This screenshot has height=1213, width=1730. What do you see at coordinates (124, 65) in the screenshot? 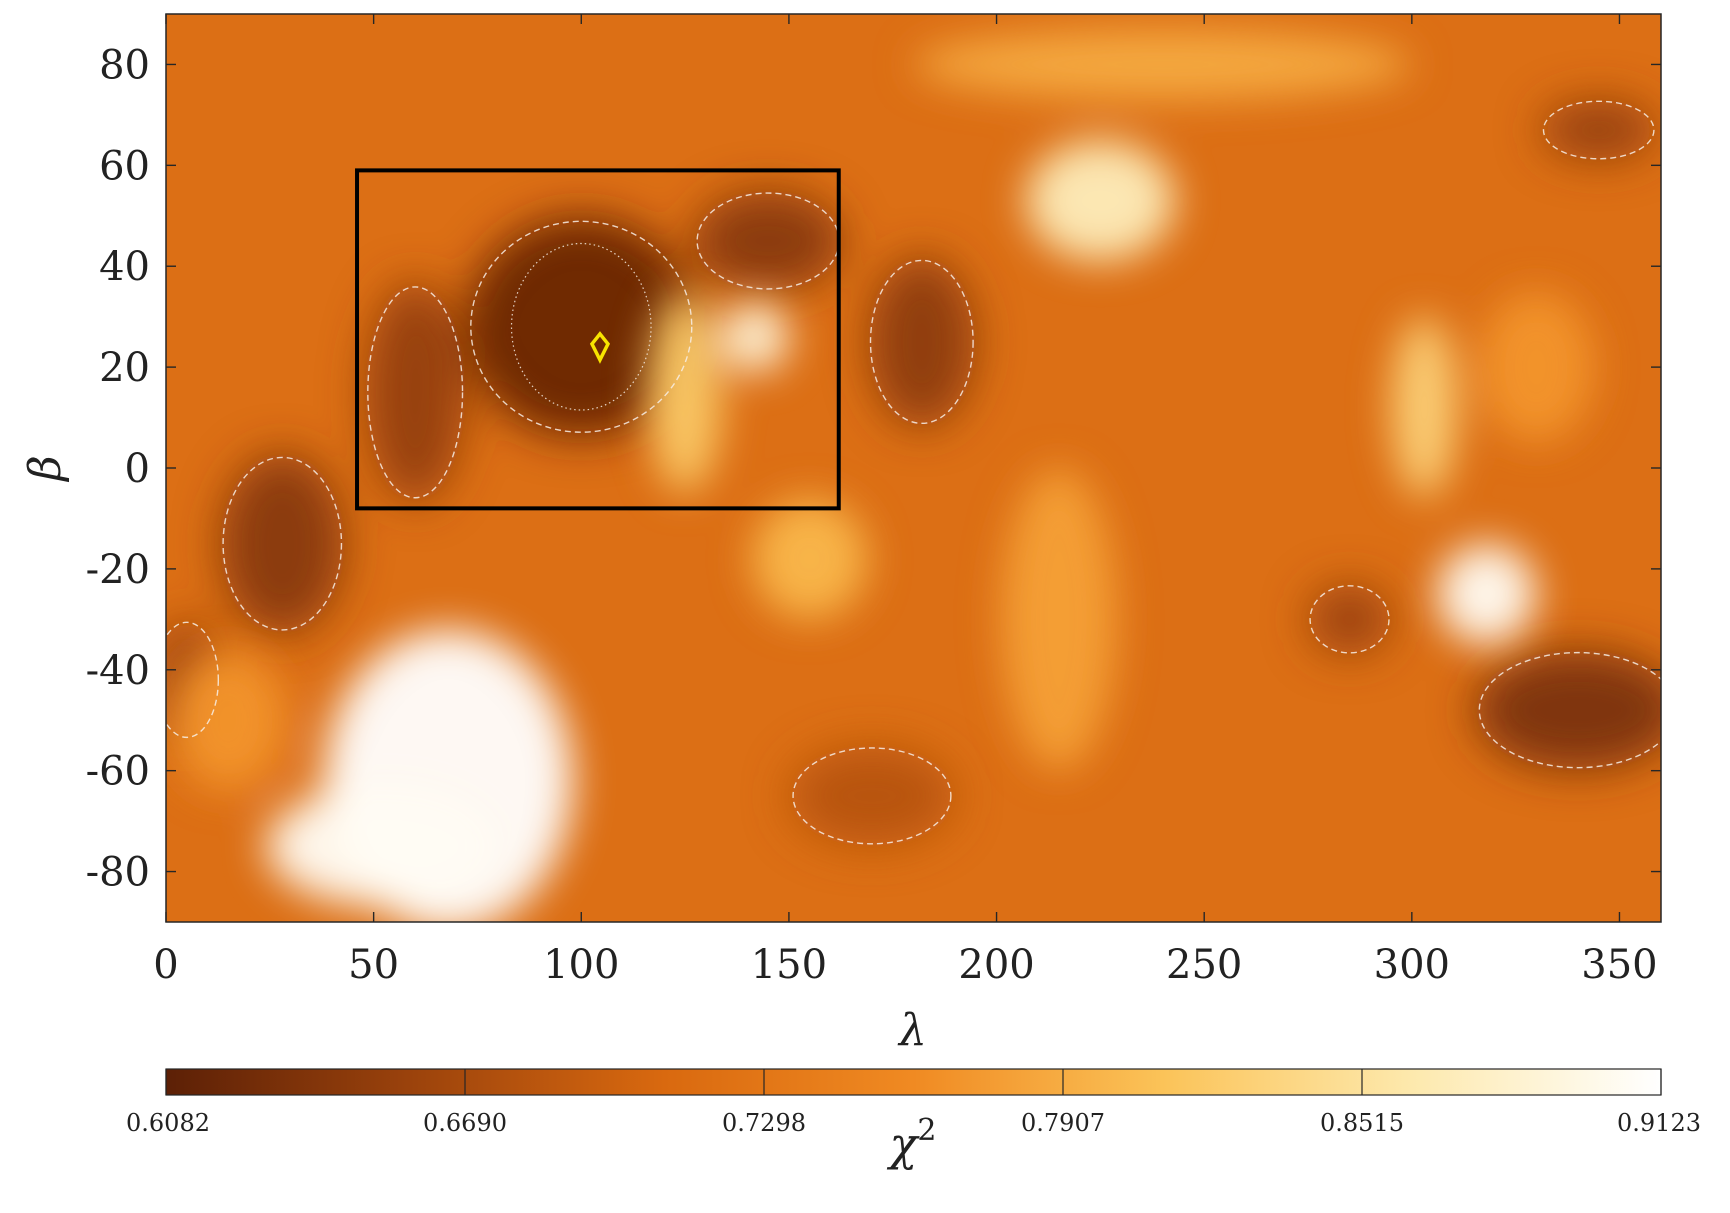
I see `y-tick-label-0: 80` at bounding box center [124, 65].